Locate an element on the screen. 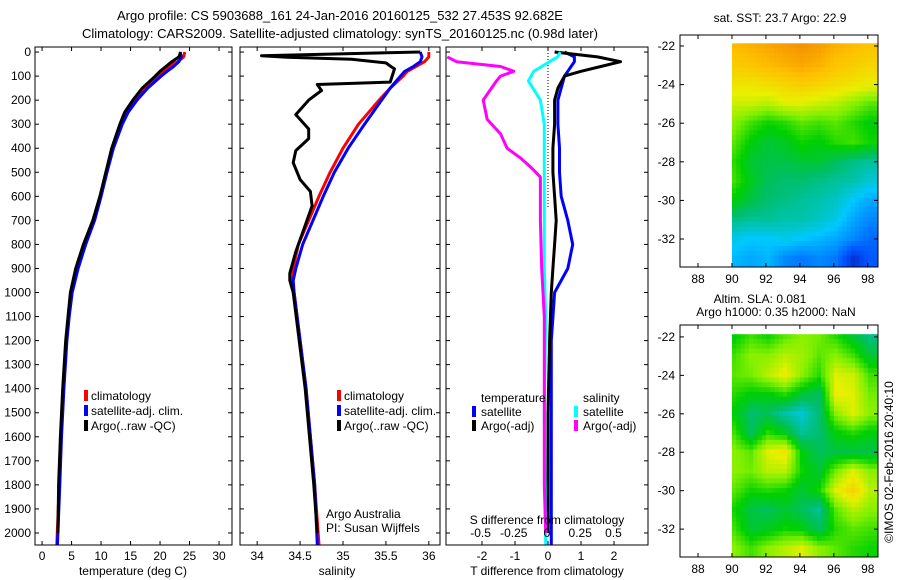 This screenshot has width=900, height=580. series-line-s-argo-adj- is located at coordinates (497, 294).